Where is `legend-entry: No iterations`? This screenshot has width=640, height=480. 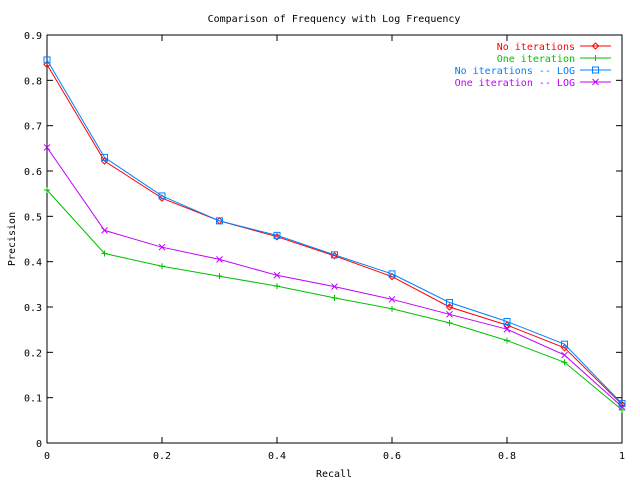
legend-entry: No iterations is located at coordinates (554, 47).